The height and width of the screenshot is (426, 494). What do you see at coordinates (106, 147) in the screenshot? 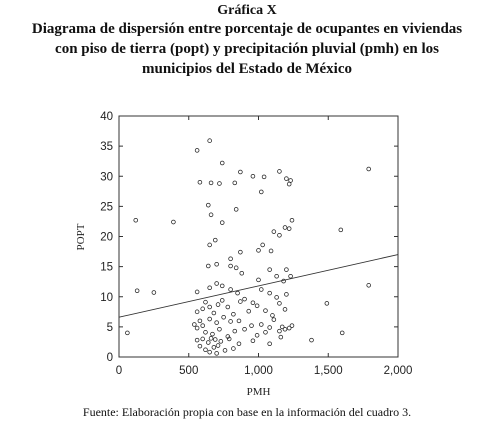
I see `y-tick-label: 35` at bounding box center [106, 147].